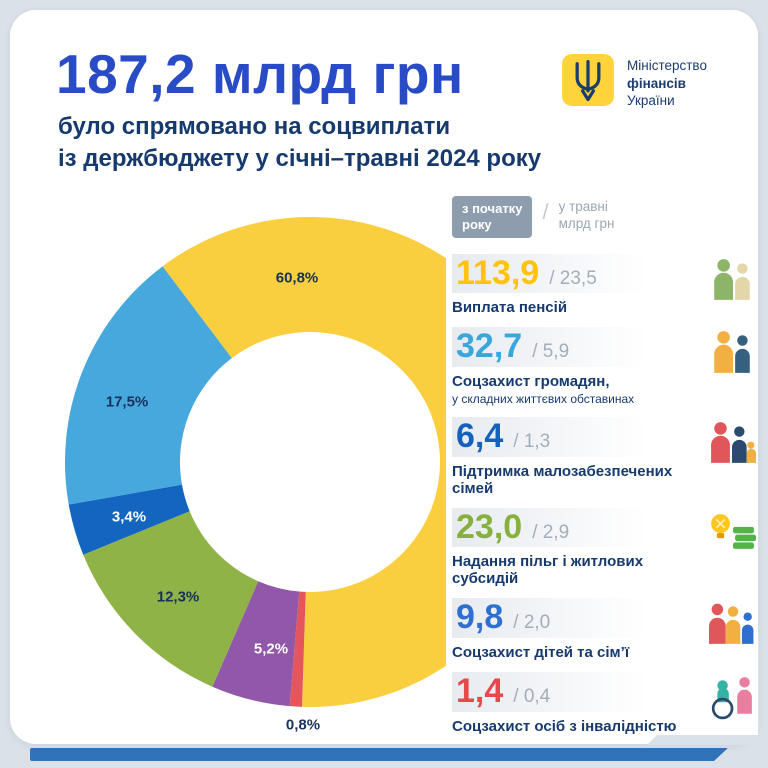 The height and width of the screenshot is (768, 768). What do you see at coordinates (548, 570) in the screenshot?
I see `item-label: Надання пільг і житлових субсидій` at bounding box center [548, 570].